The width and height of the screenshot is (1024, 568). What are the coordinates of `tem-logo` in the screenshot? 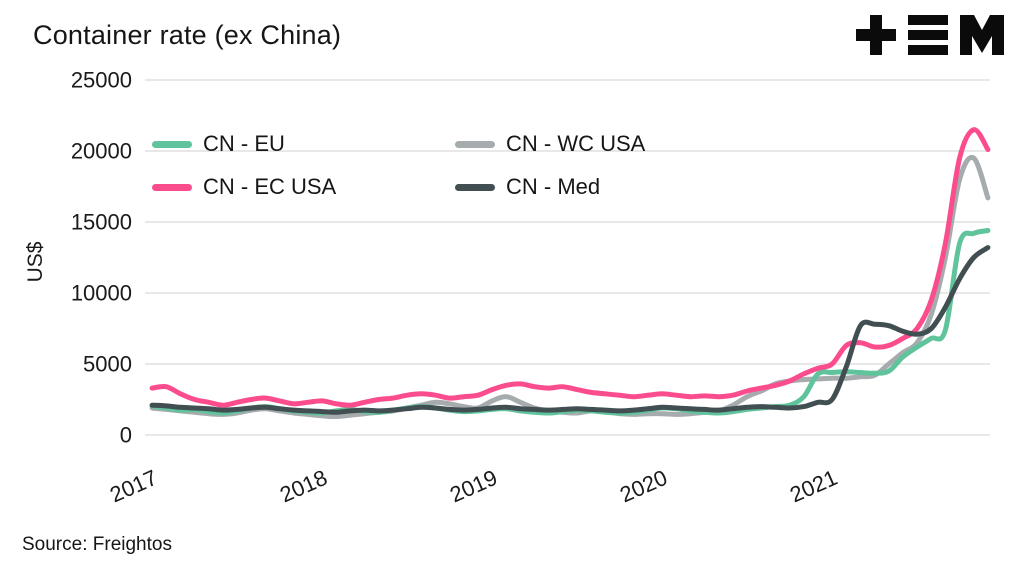 It's located at (930, 35).